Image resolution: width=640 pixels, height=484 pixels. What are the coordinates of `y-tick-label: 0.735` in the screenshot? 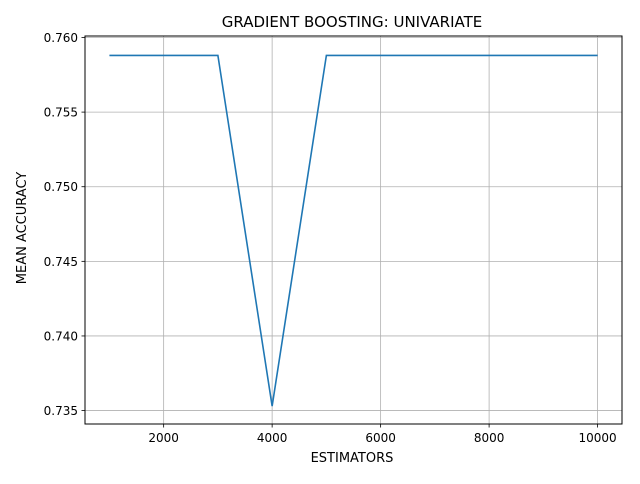 It's located at (61, 411).